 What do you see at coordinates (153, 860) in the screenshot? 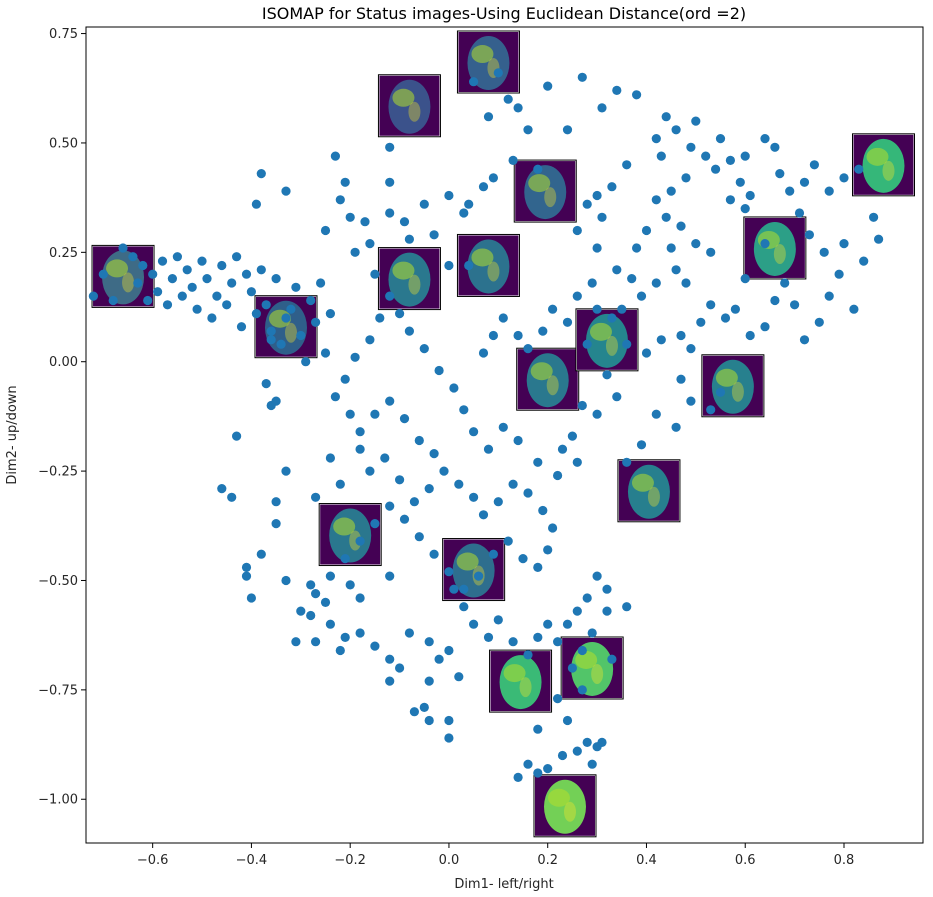
I see `x-tick-label: −0.6` at bounding box center [153, 860].